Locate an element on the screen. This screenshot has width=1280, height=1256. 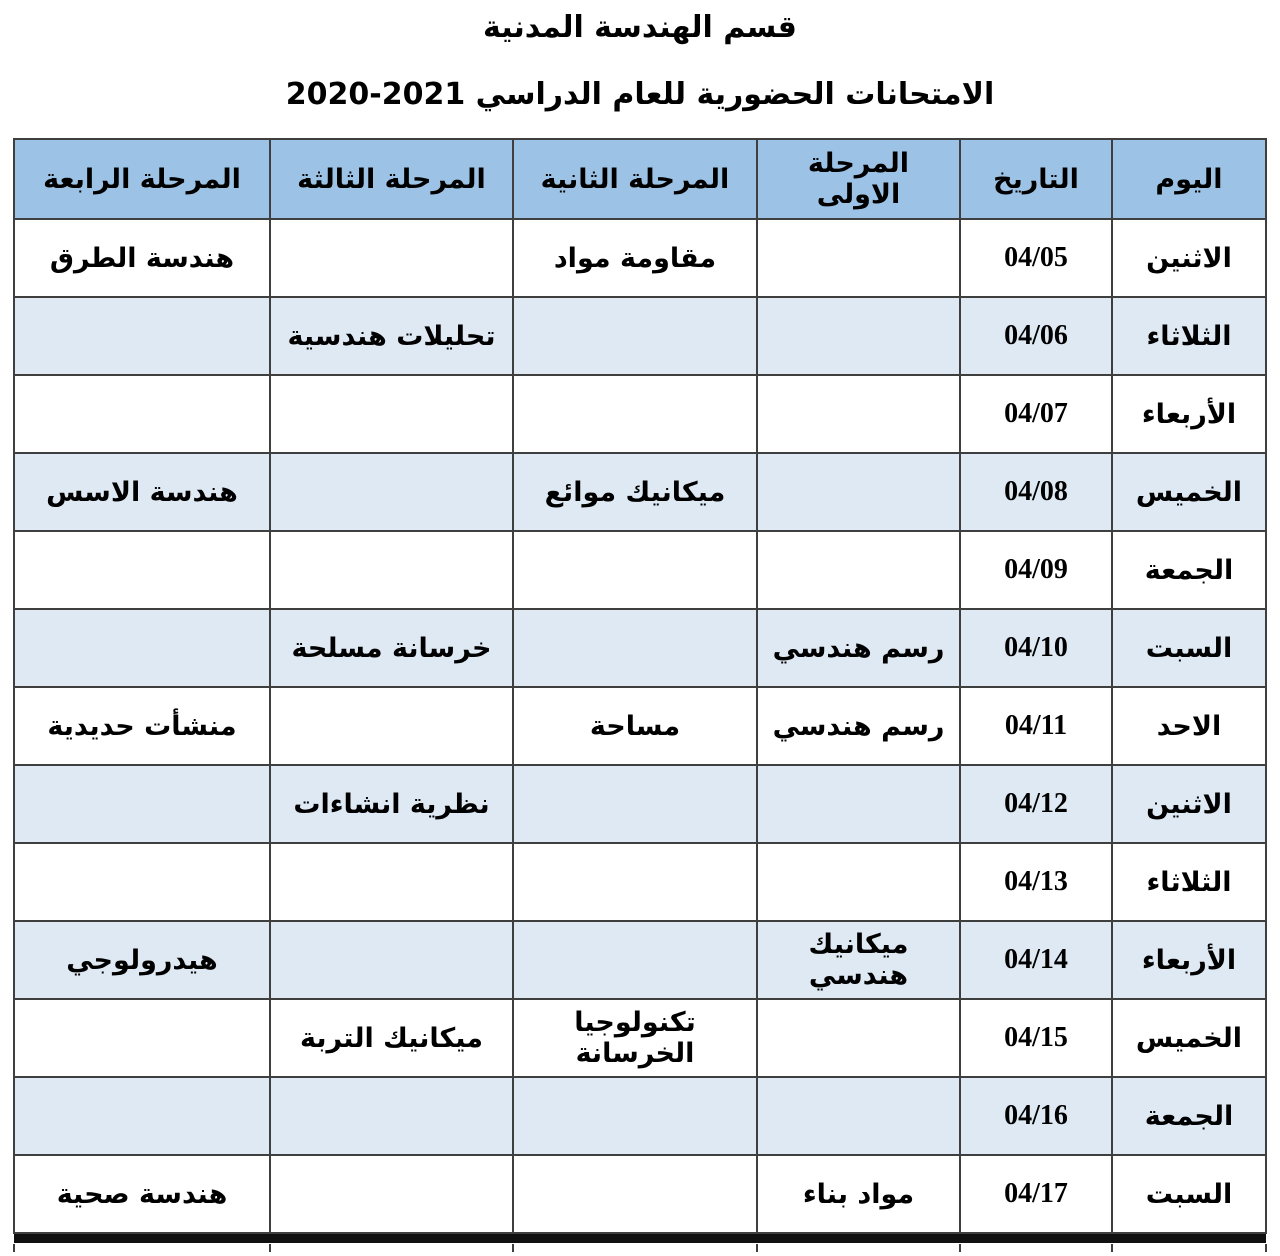
table-row: الثلاثاء 04/13 is located at coordinates (640, 882).